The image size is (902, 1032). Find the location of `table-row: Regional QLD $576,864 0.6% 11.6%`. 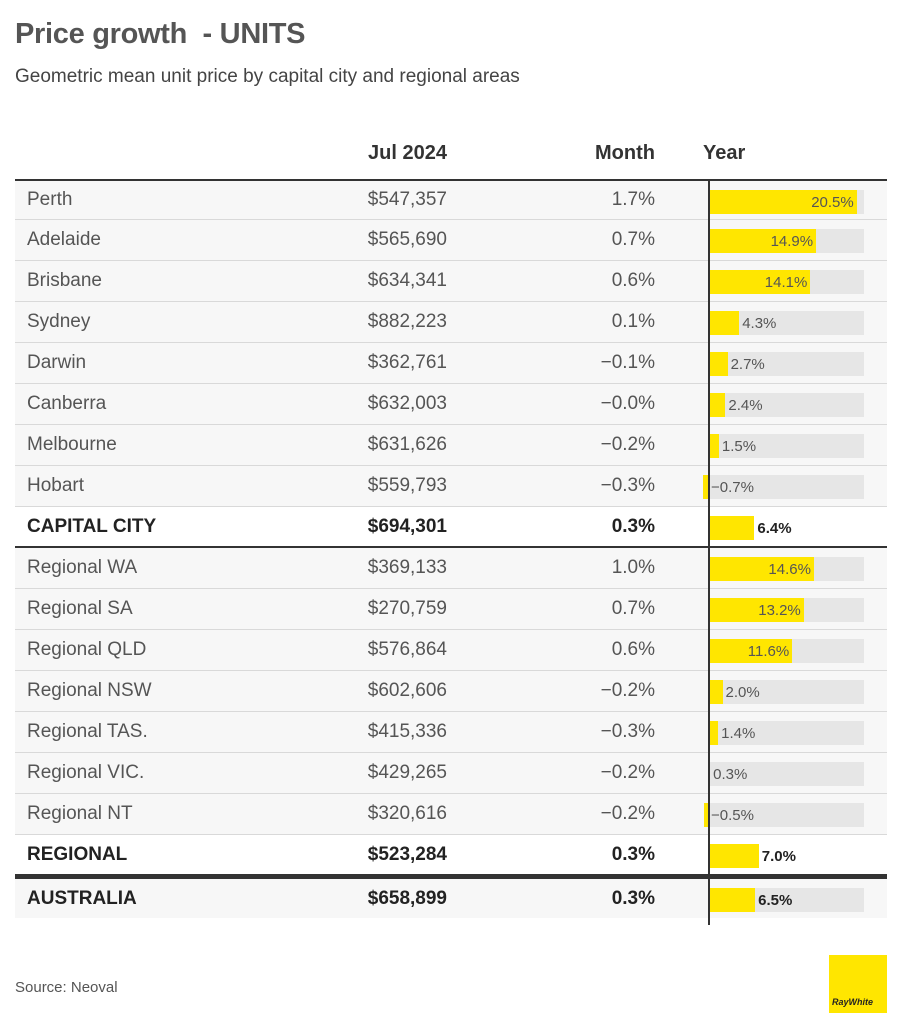

table-row: Regional QLD $576,864 0.6% 11.6% is located at coordinates (451, 650).